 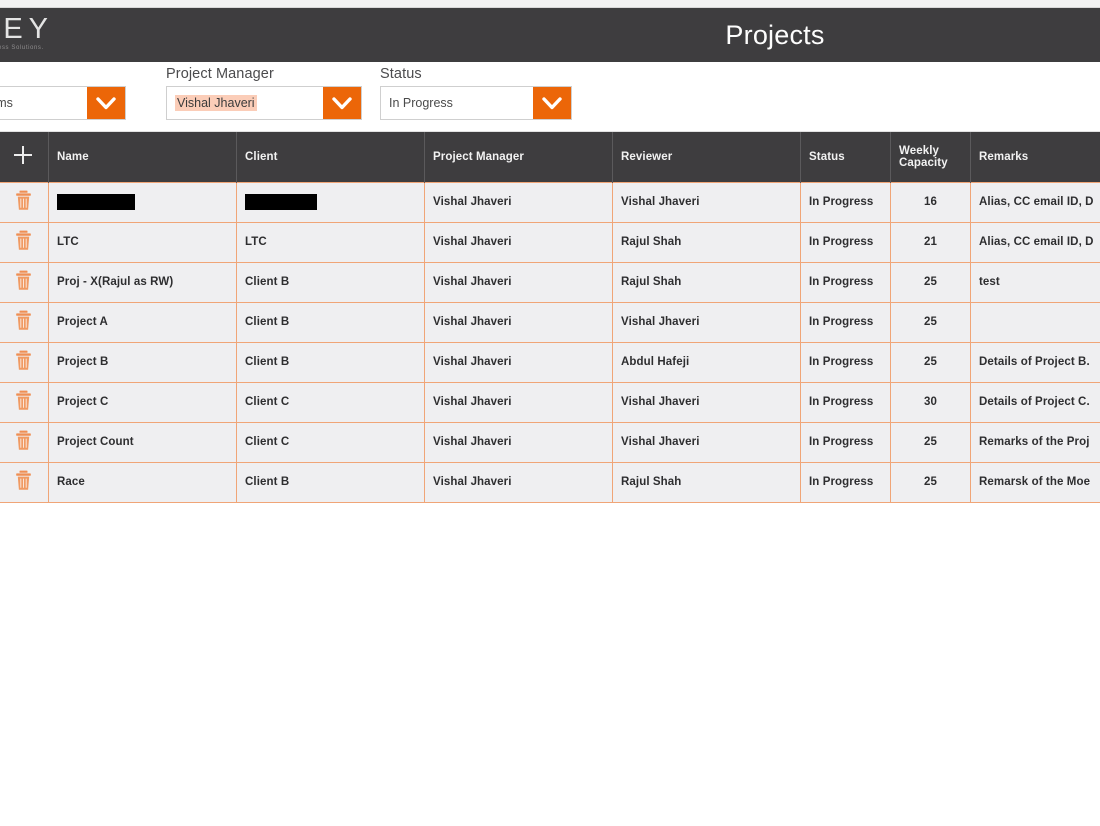 I want to click on status-select: In Progress, so click(x=476, y=103).